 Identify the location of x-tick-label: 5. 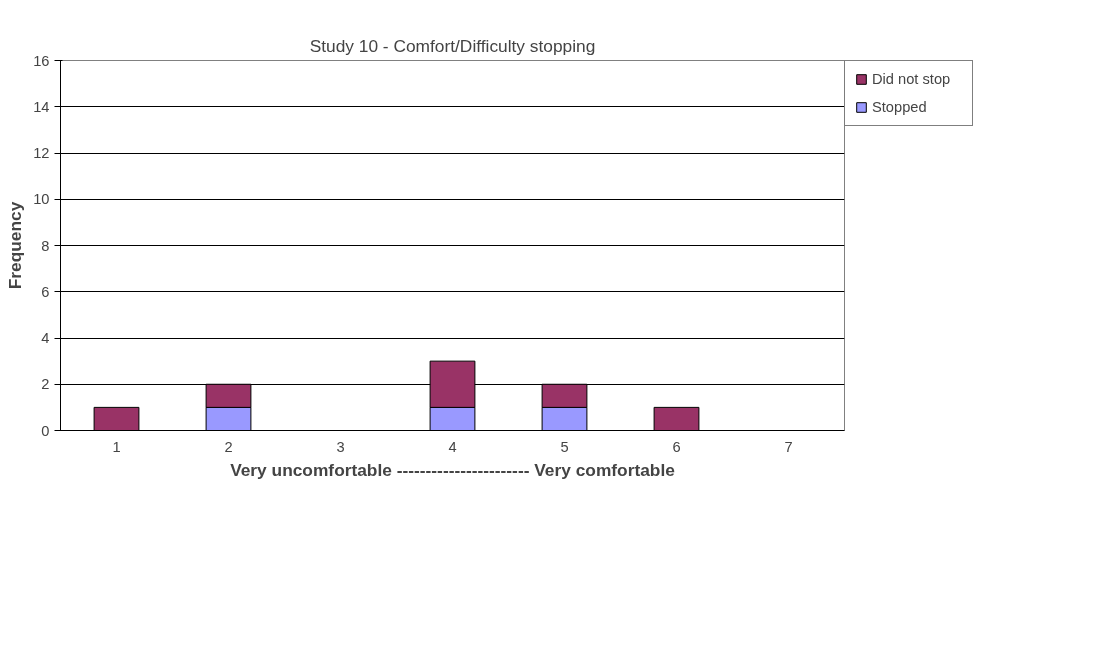
(564, 446).